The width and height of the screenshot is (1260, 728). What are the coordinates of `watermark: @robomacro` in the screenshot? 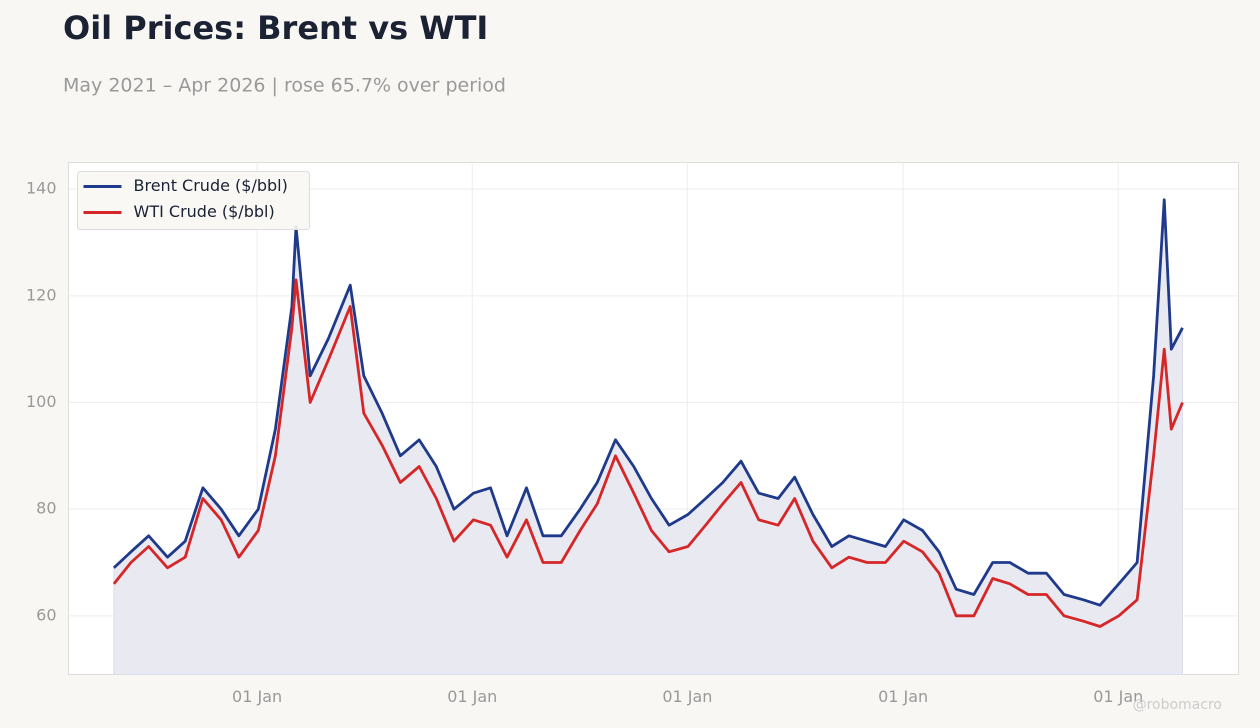 It's located at (1177, 705).